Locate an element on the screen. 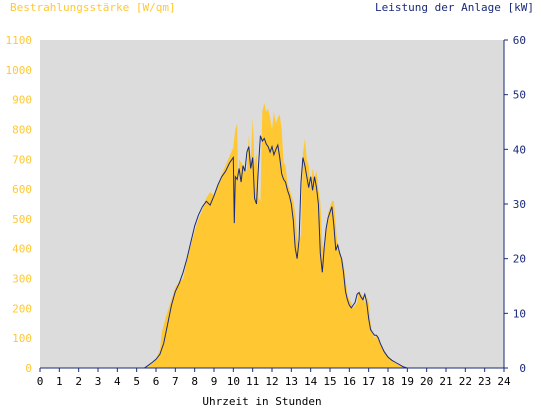  left-tick-label: 1100 is located at coordinates (19, 40).